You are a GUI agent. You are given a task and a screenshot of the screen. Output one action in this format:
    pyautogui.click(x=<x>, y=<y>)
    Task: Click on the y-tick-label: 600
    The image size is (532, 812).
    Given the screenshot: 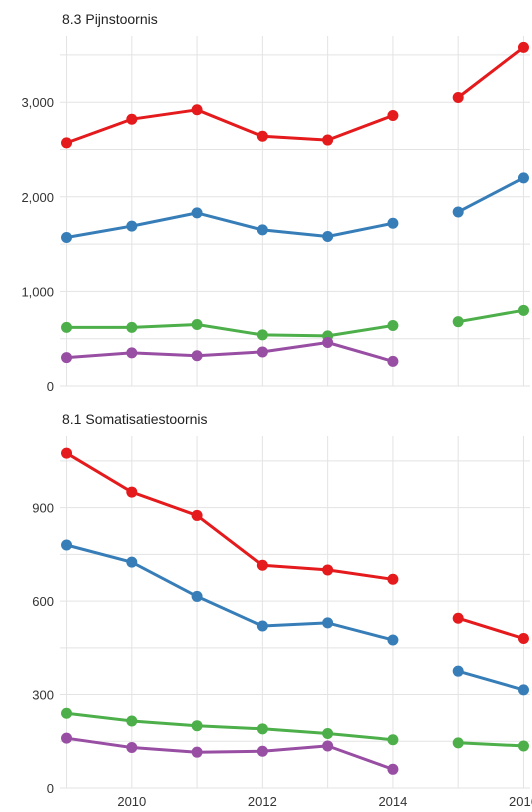 What is the action you would take?
    pyautogui.click(x=43, y=601)
    